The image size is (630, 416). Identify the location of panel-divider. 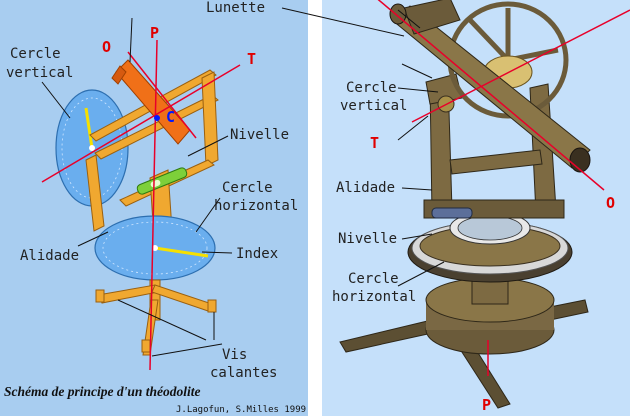
(315, 208).